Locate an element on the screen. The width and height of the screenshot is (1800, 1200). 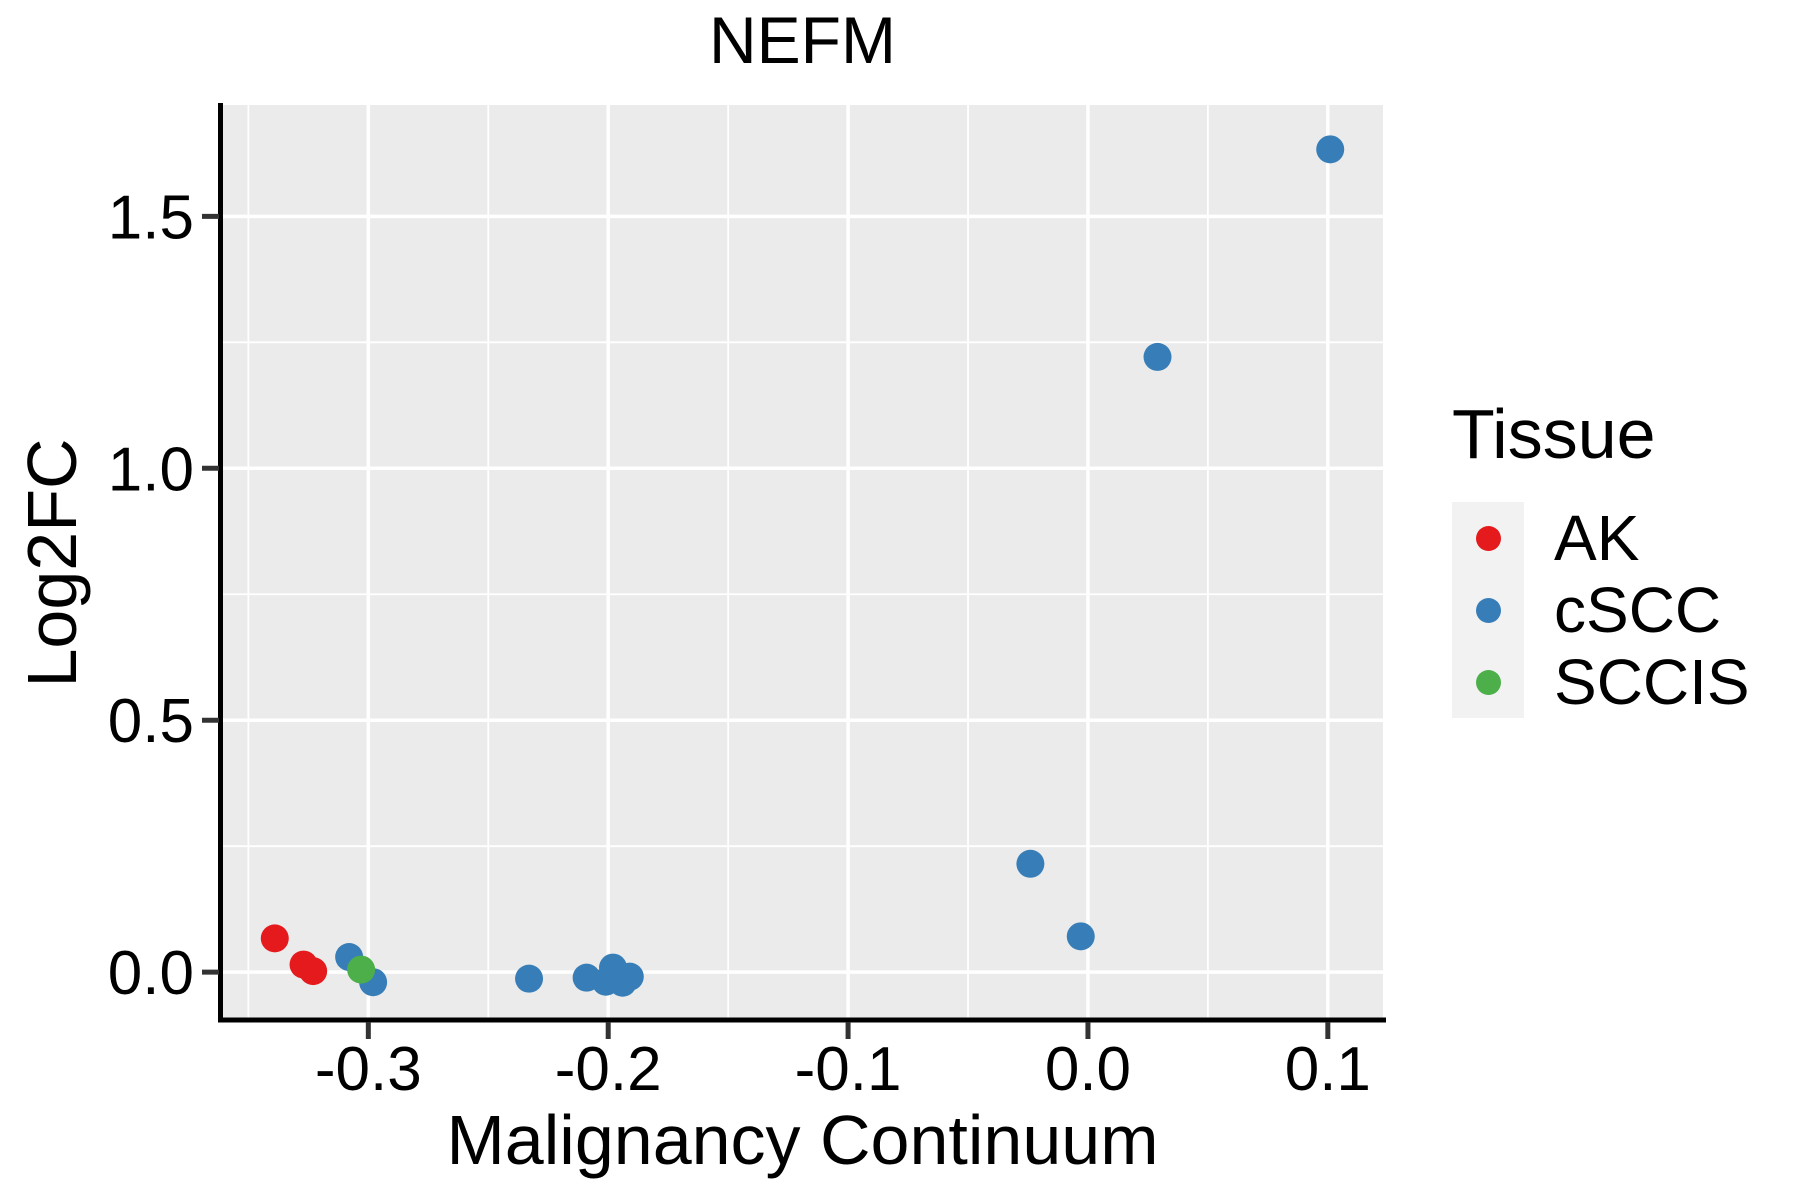
legend-items: AK cSCC SCCIS is located at coordinates (1601, 610).